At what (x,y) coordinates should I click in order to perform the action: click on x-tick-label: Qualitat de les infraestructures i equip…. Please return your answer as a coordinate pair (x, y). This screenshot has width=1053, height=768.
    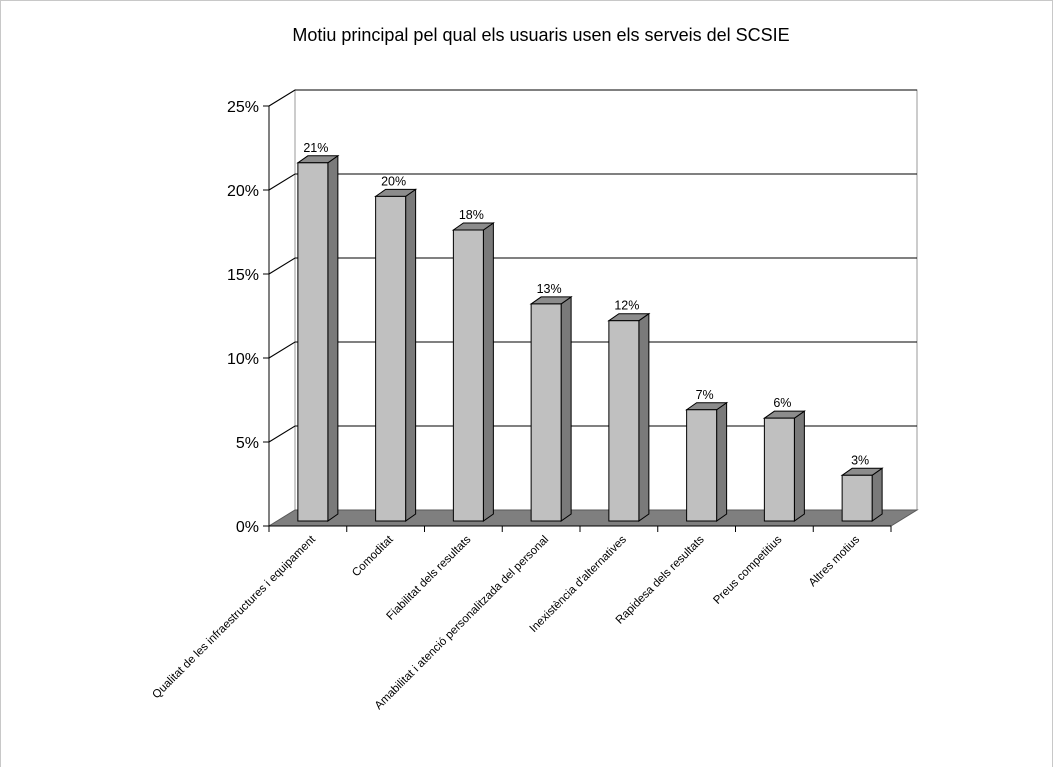
    Looking at the image, I should click on (234, 617).